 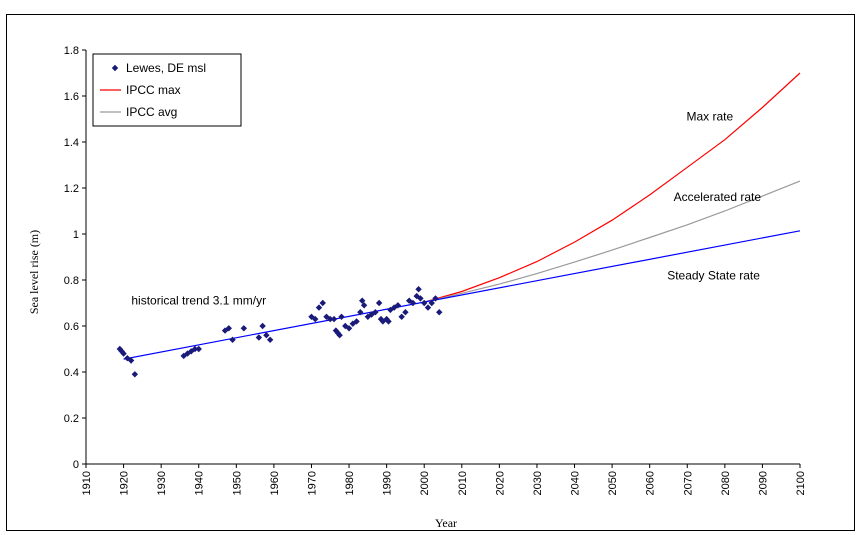 What do you see at coordinates (726, 483) in the screenshot?
I see `x-tick-label: 2080` at bounding box center [726, 483].